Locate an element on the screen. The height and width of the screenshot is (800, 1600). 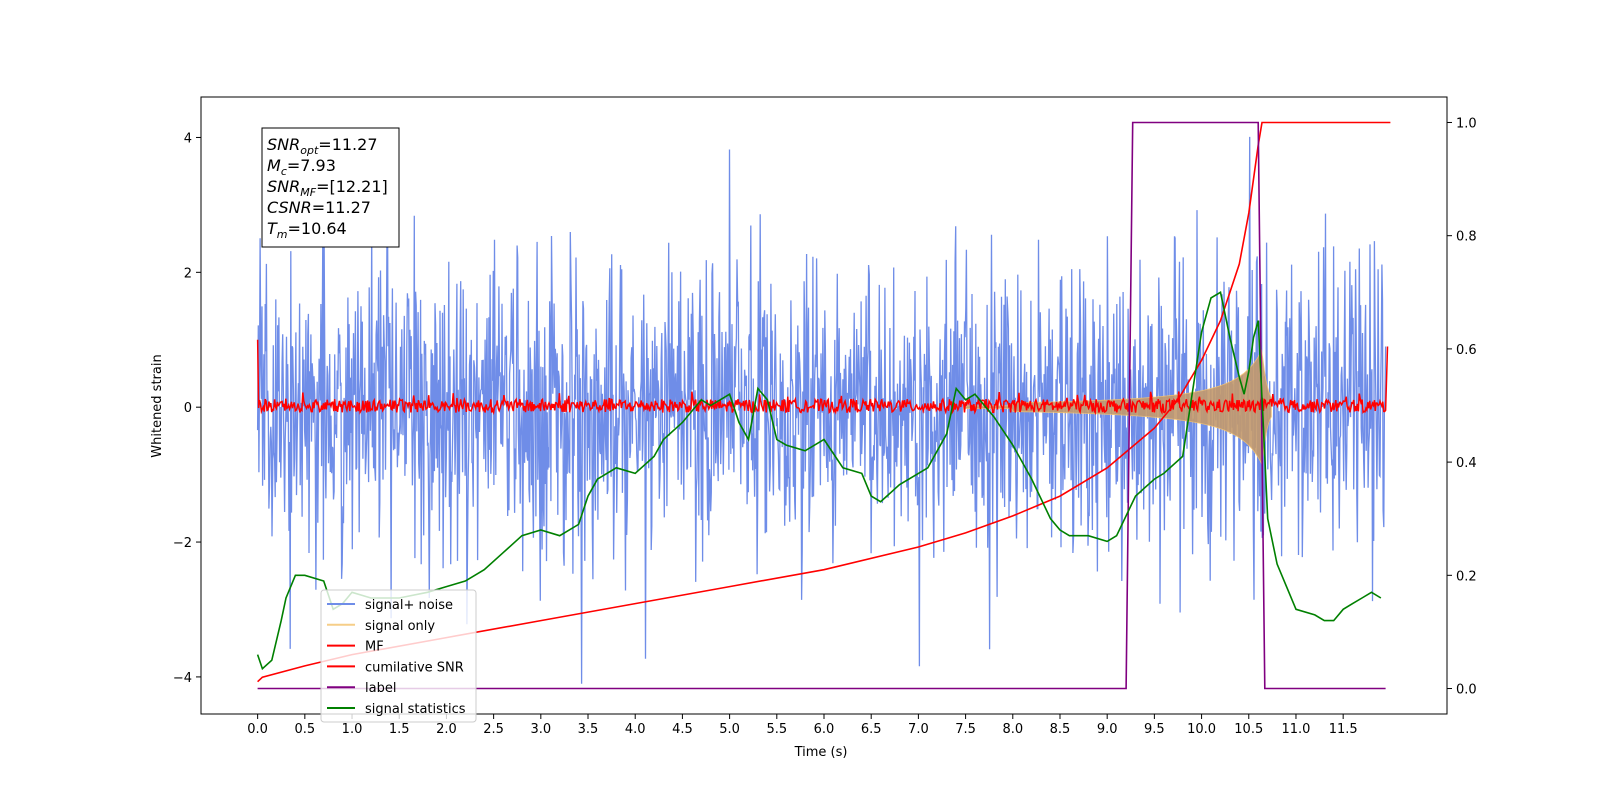
x-tick-label: 8.5 is located at coordinates (1060, 729).